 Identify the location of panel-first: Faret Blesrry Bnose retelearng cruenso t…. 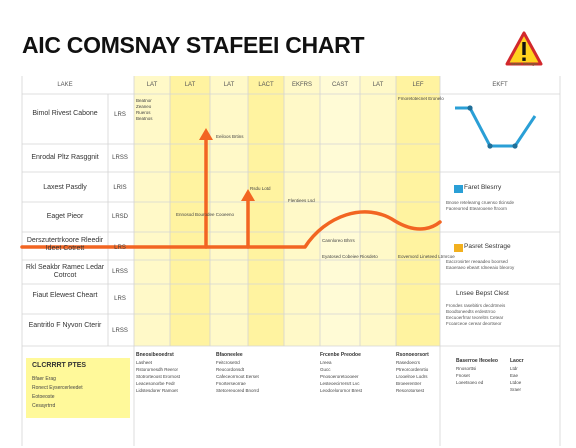
(503, 198).